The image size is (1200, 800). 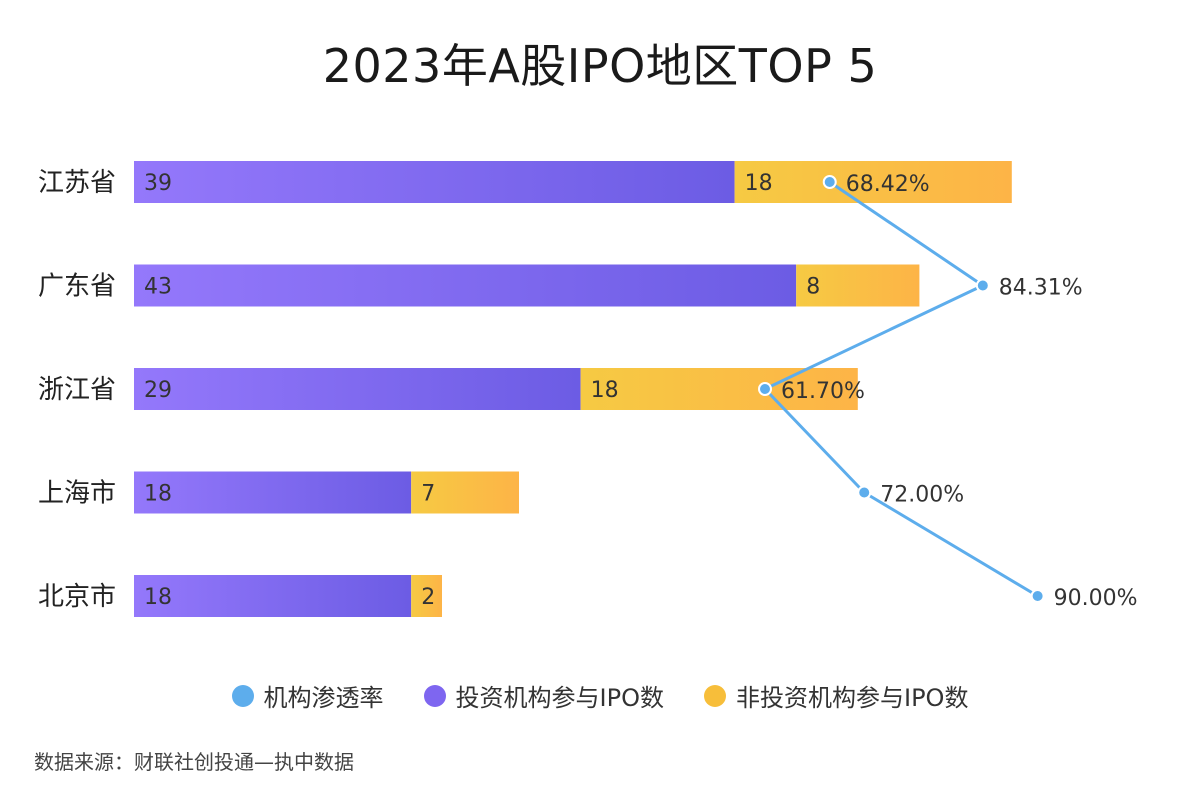 What do you see at coordinates (1096, 598) in the screenshot?
I see `penetration-label: 90.00%` at bounding box center [1096, 598].